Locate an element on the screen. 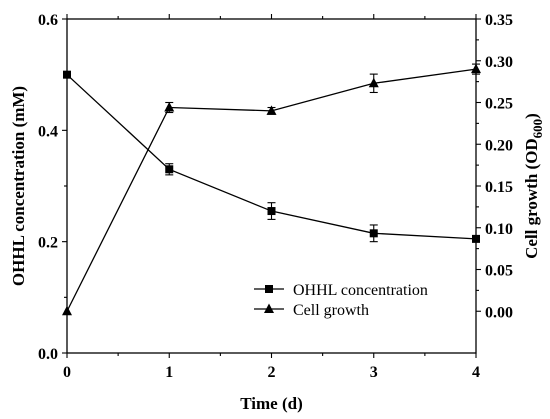 The width and height of the screenshot is (550, 419). right-y-tick-label: 0.25 is located at coordinates (499, 104).